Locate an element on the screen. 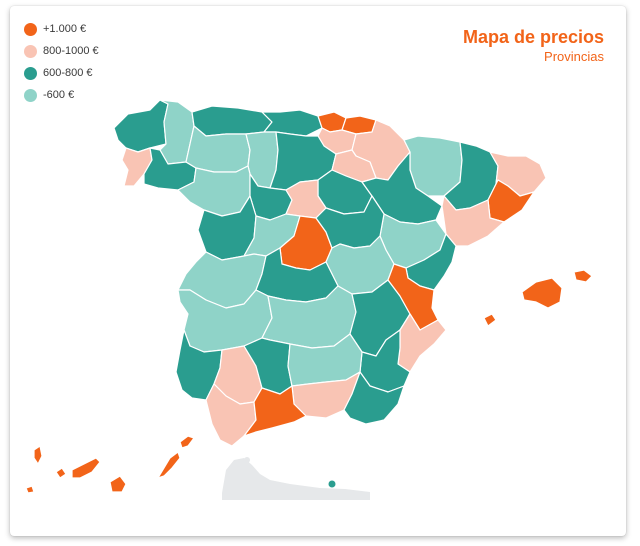 The width and height of the screenshot is (640, 546). island-tenerife is located at coordinates (86, 468).